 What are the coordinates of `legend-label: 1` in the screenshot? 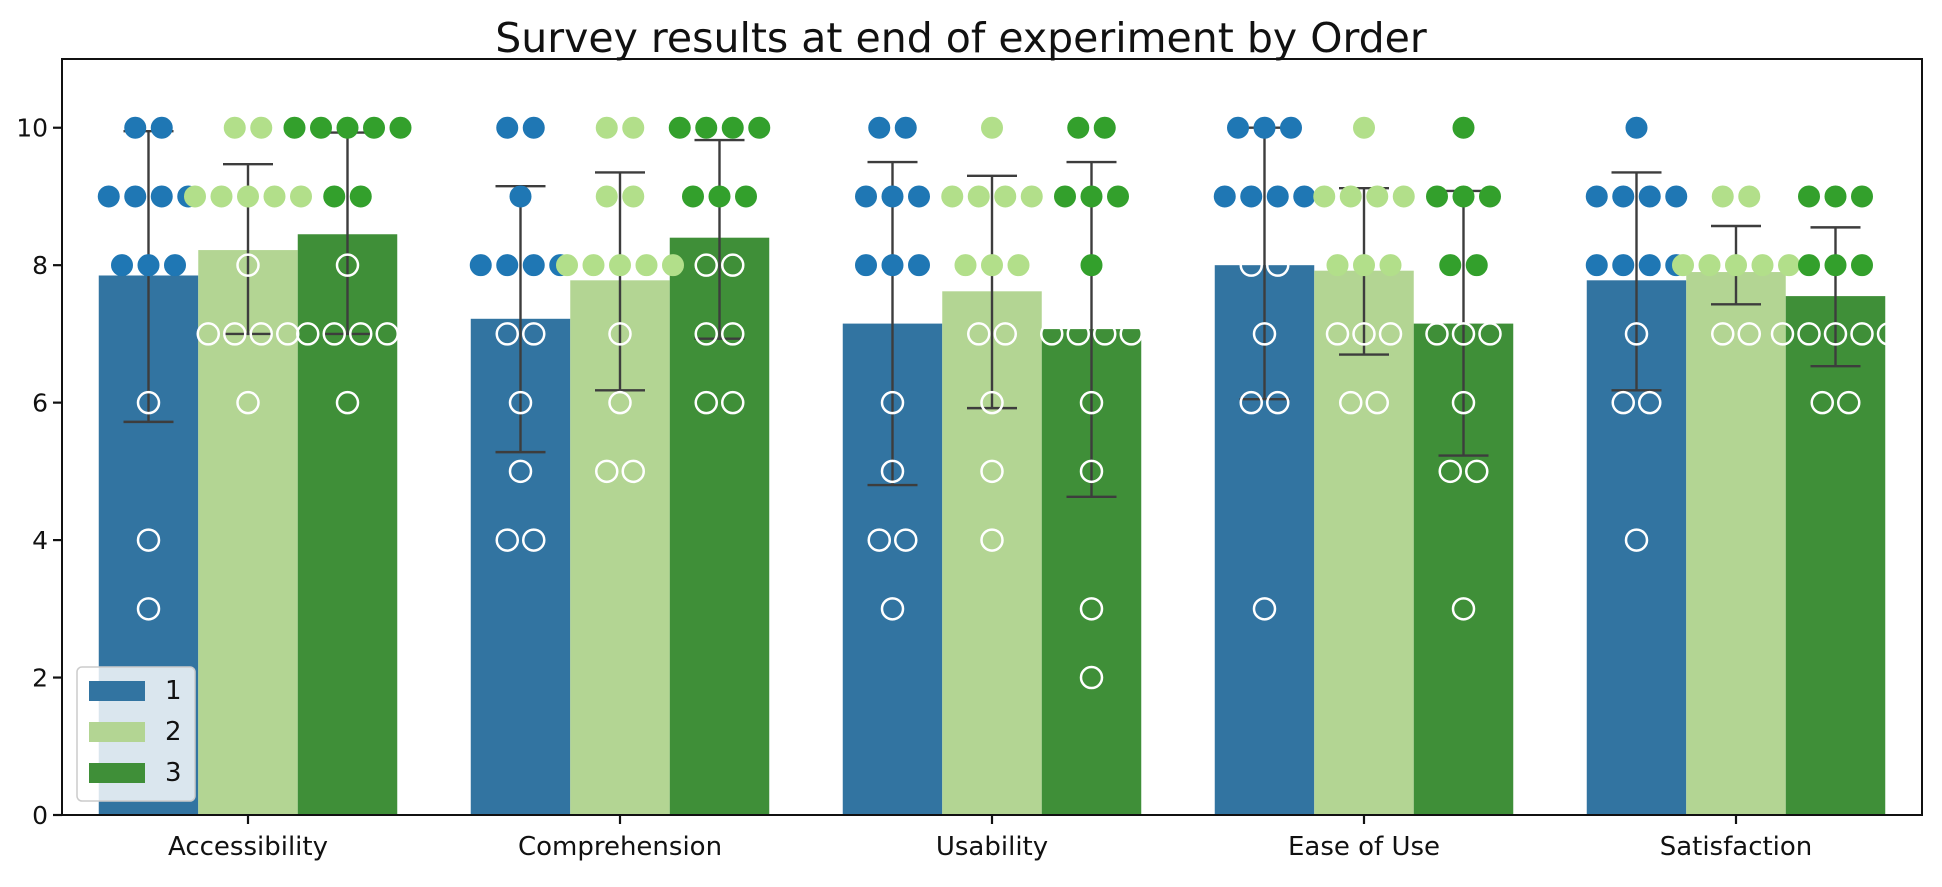 It's located at (173, 691).